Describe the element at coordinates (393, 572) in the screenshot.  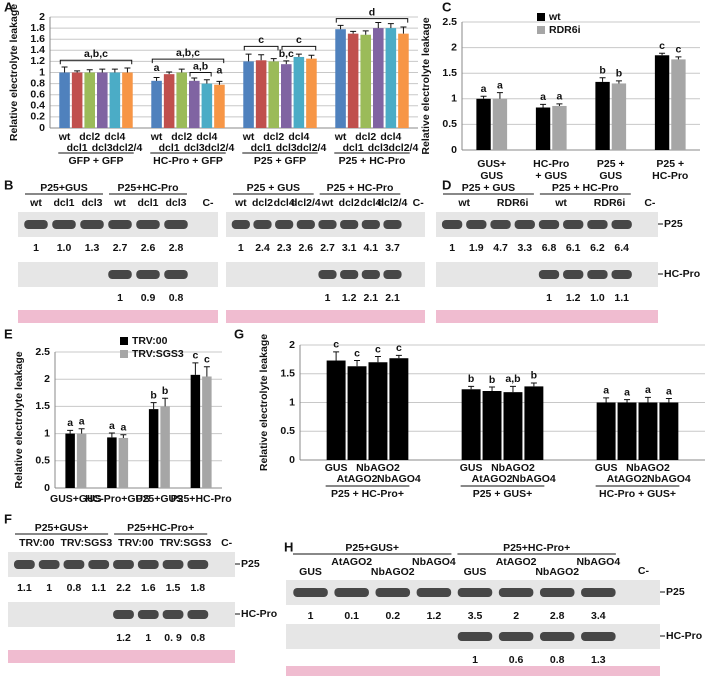
I see `lane-label: NbAGO2` at that location.